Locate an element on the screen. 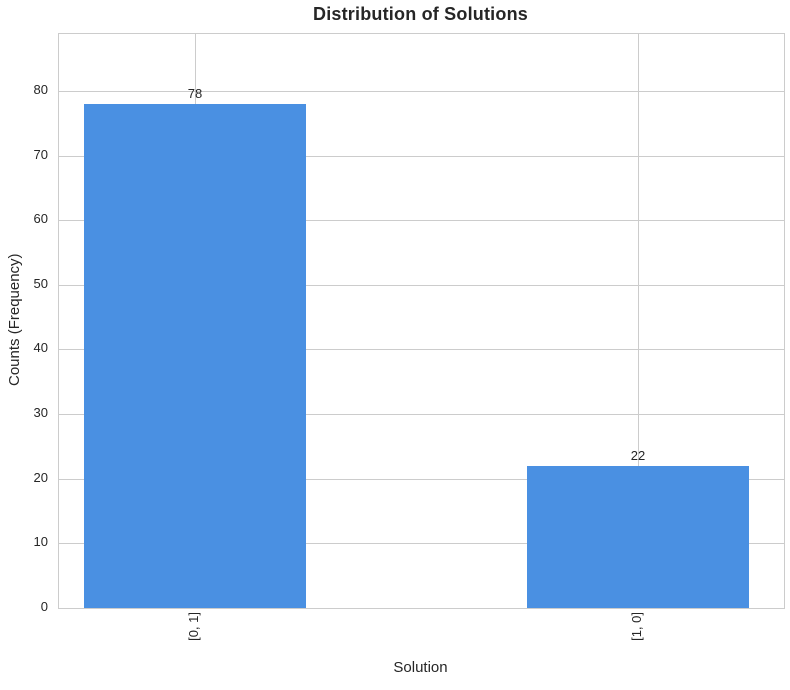 This screenshot has width=790, height=690. y-tick-label: 20 is located at coordinates (40, 477).